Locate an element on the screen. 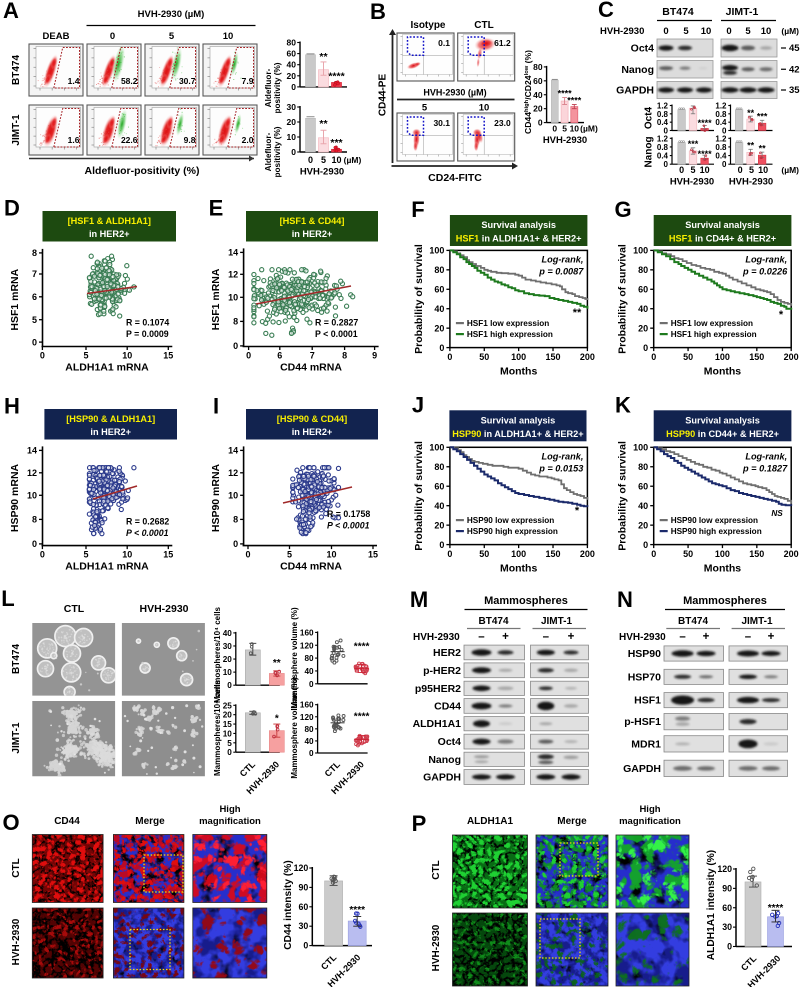  svg-text: 80 is located at coordinates (643, 270).